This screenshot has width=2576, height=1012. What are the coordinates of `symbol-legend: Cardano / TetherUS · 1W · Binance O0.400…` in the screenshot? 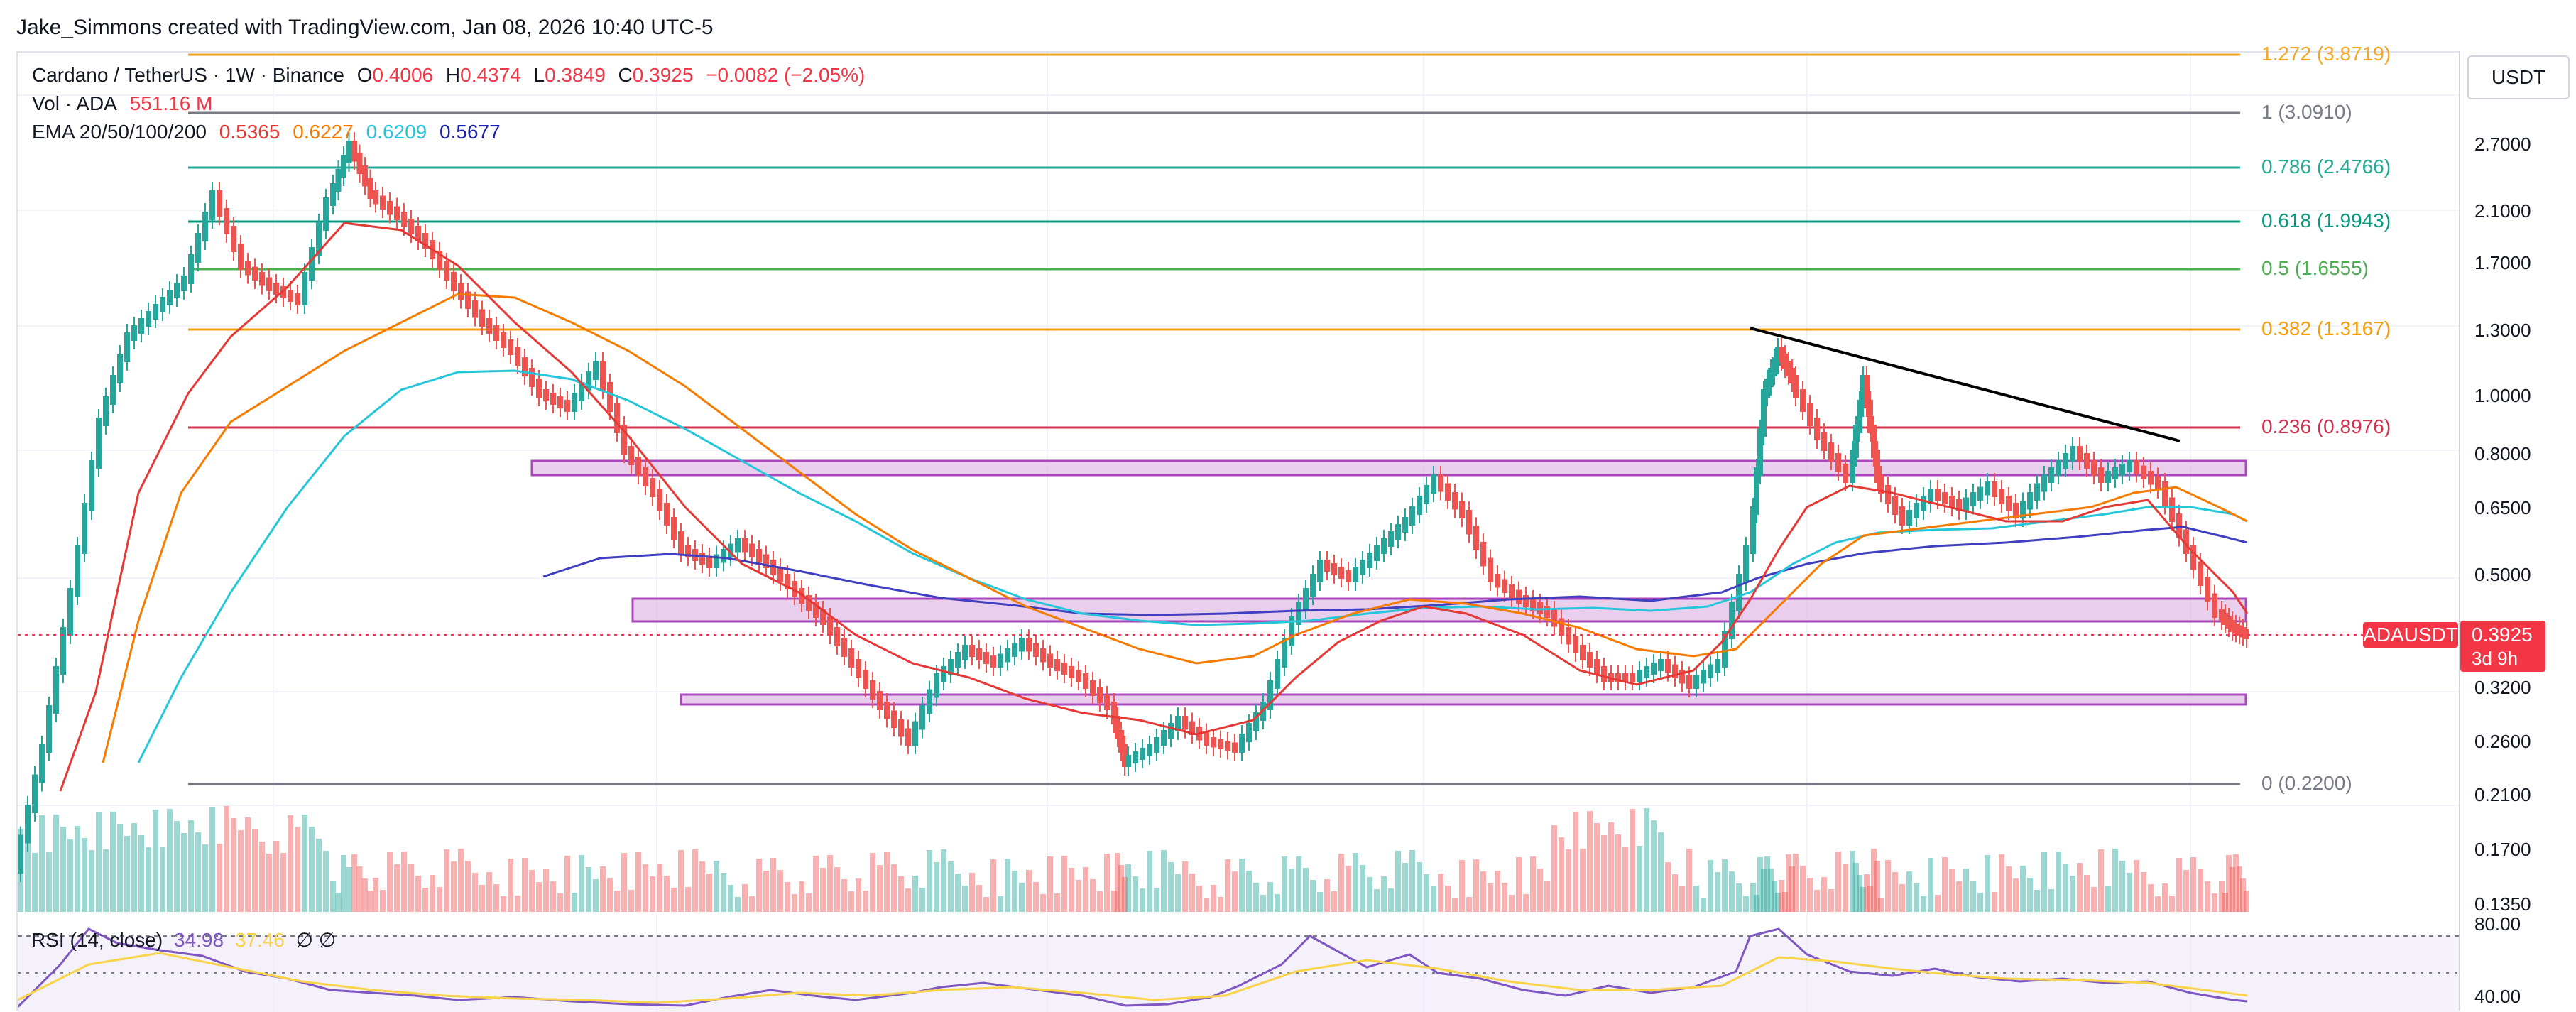 It's located at (452, 75).